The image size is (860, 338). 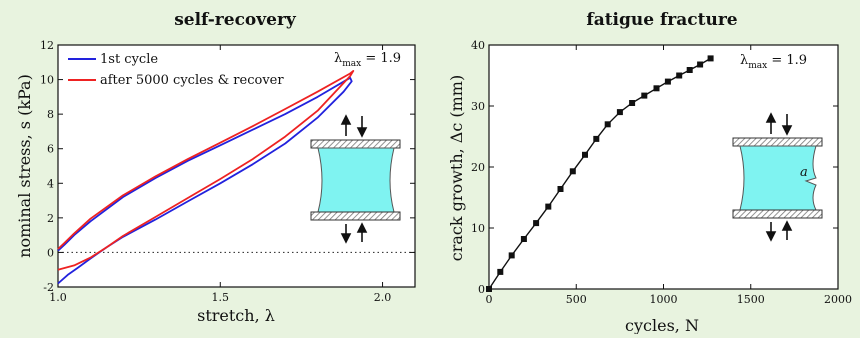 I want to click on x-axis-label-text: cycles, N, so click(x=662, y=325).